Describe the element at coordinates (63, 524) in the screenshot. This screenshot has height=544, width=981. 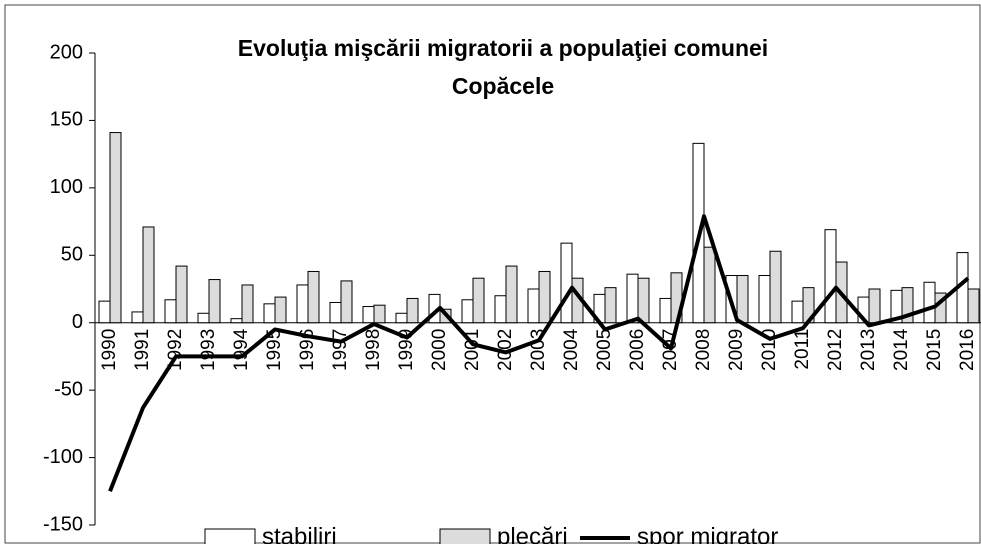
I see `y-tick-label: -150` at that location.